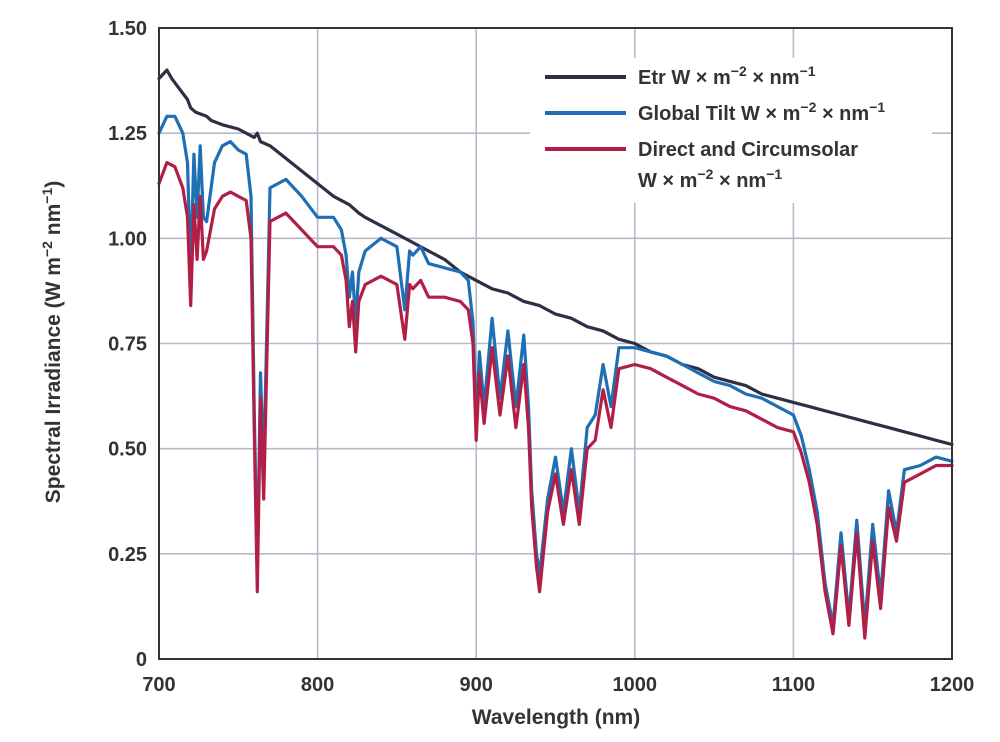  What do you see at coordinates (47, 196) in the screenshot?
I see `y-axis-title-exp2: −1` at bounding box center [47, 196].